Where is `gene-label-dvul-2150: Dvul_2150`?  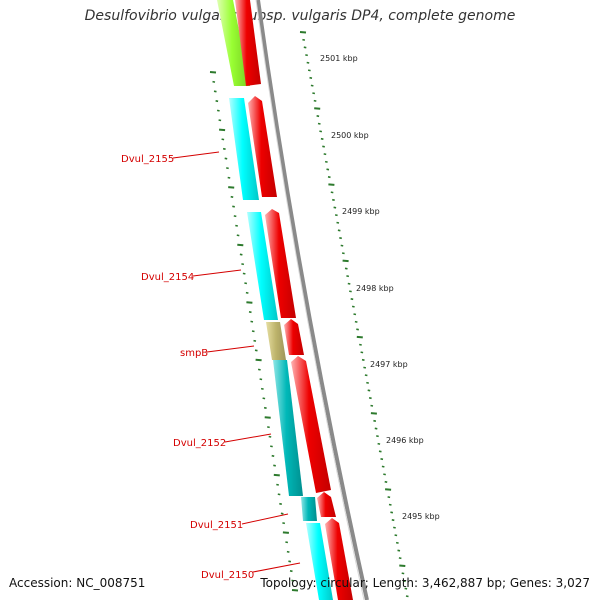 gene-label-dvul-2150: Dvul_2150 is located at coordinates (227, 575).